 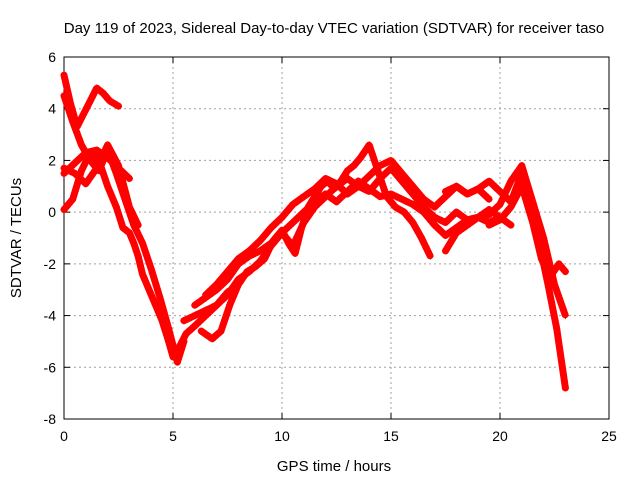 I want to click on series-trace-5-core, so click(x=101, y=185).